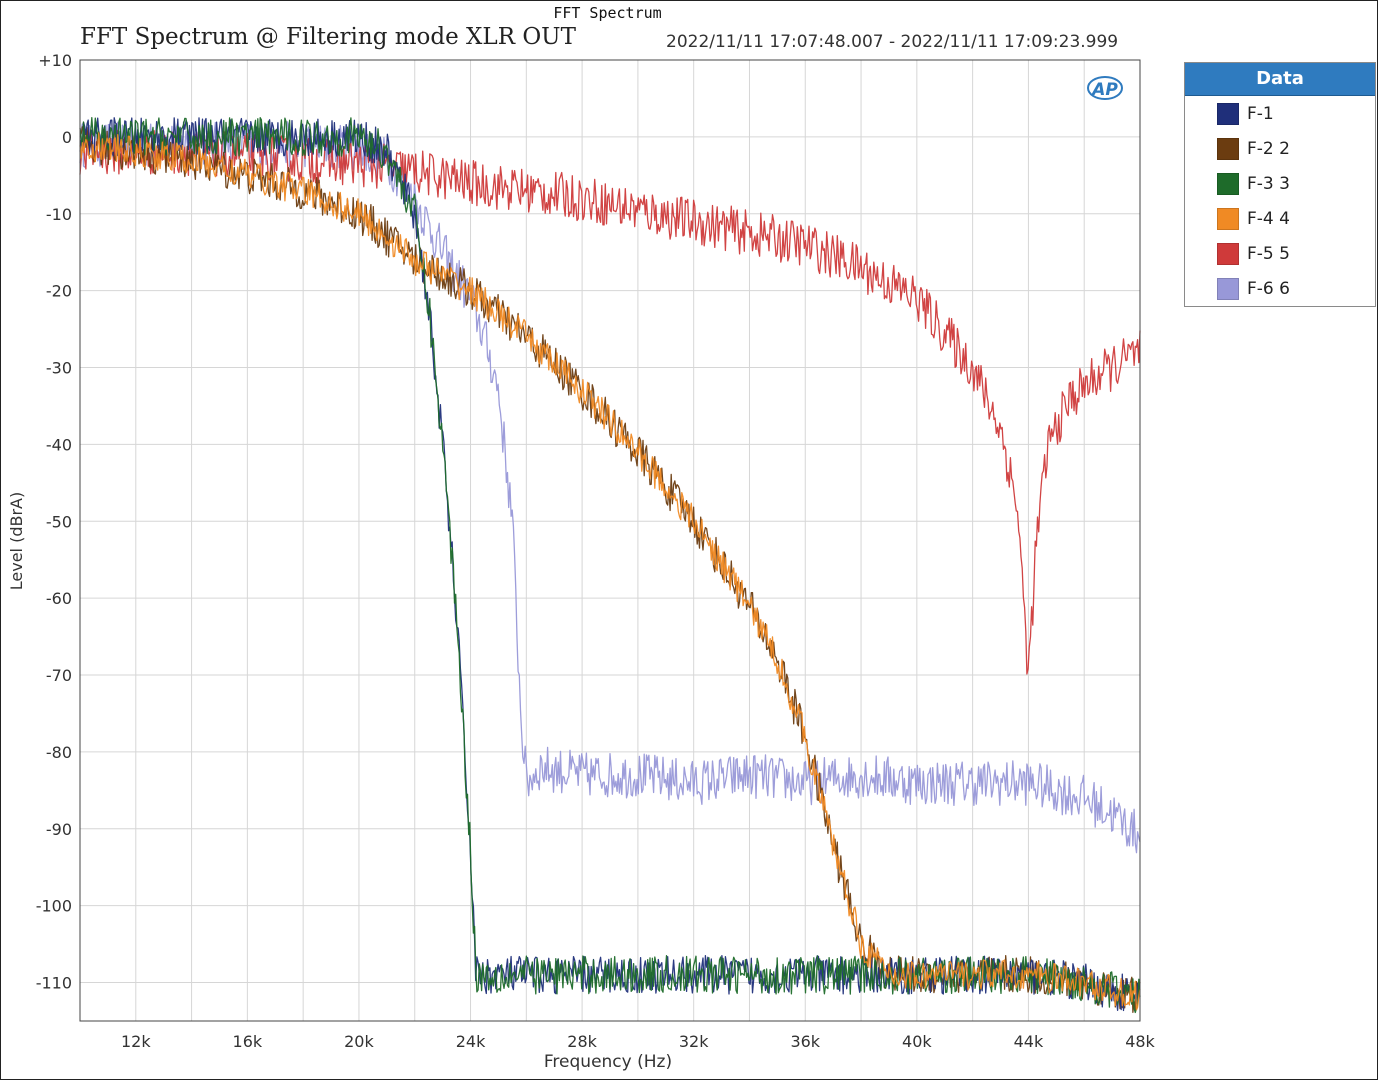  What do you see at coordinates (328, 37) in the screenshot?
I see `plot-title: FFT Spectrum @ Filtering mode XLR OUT` at bounding box center [328, 37].